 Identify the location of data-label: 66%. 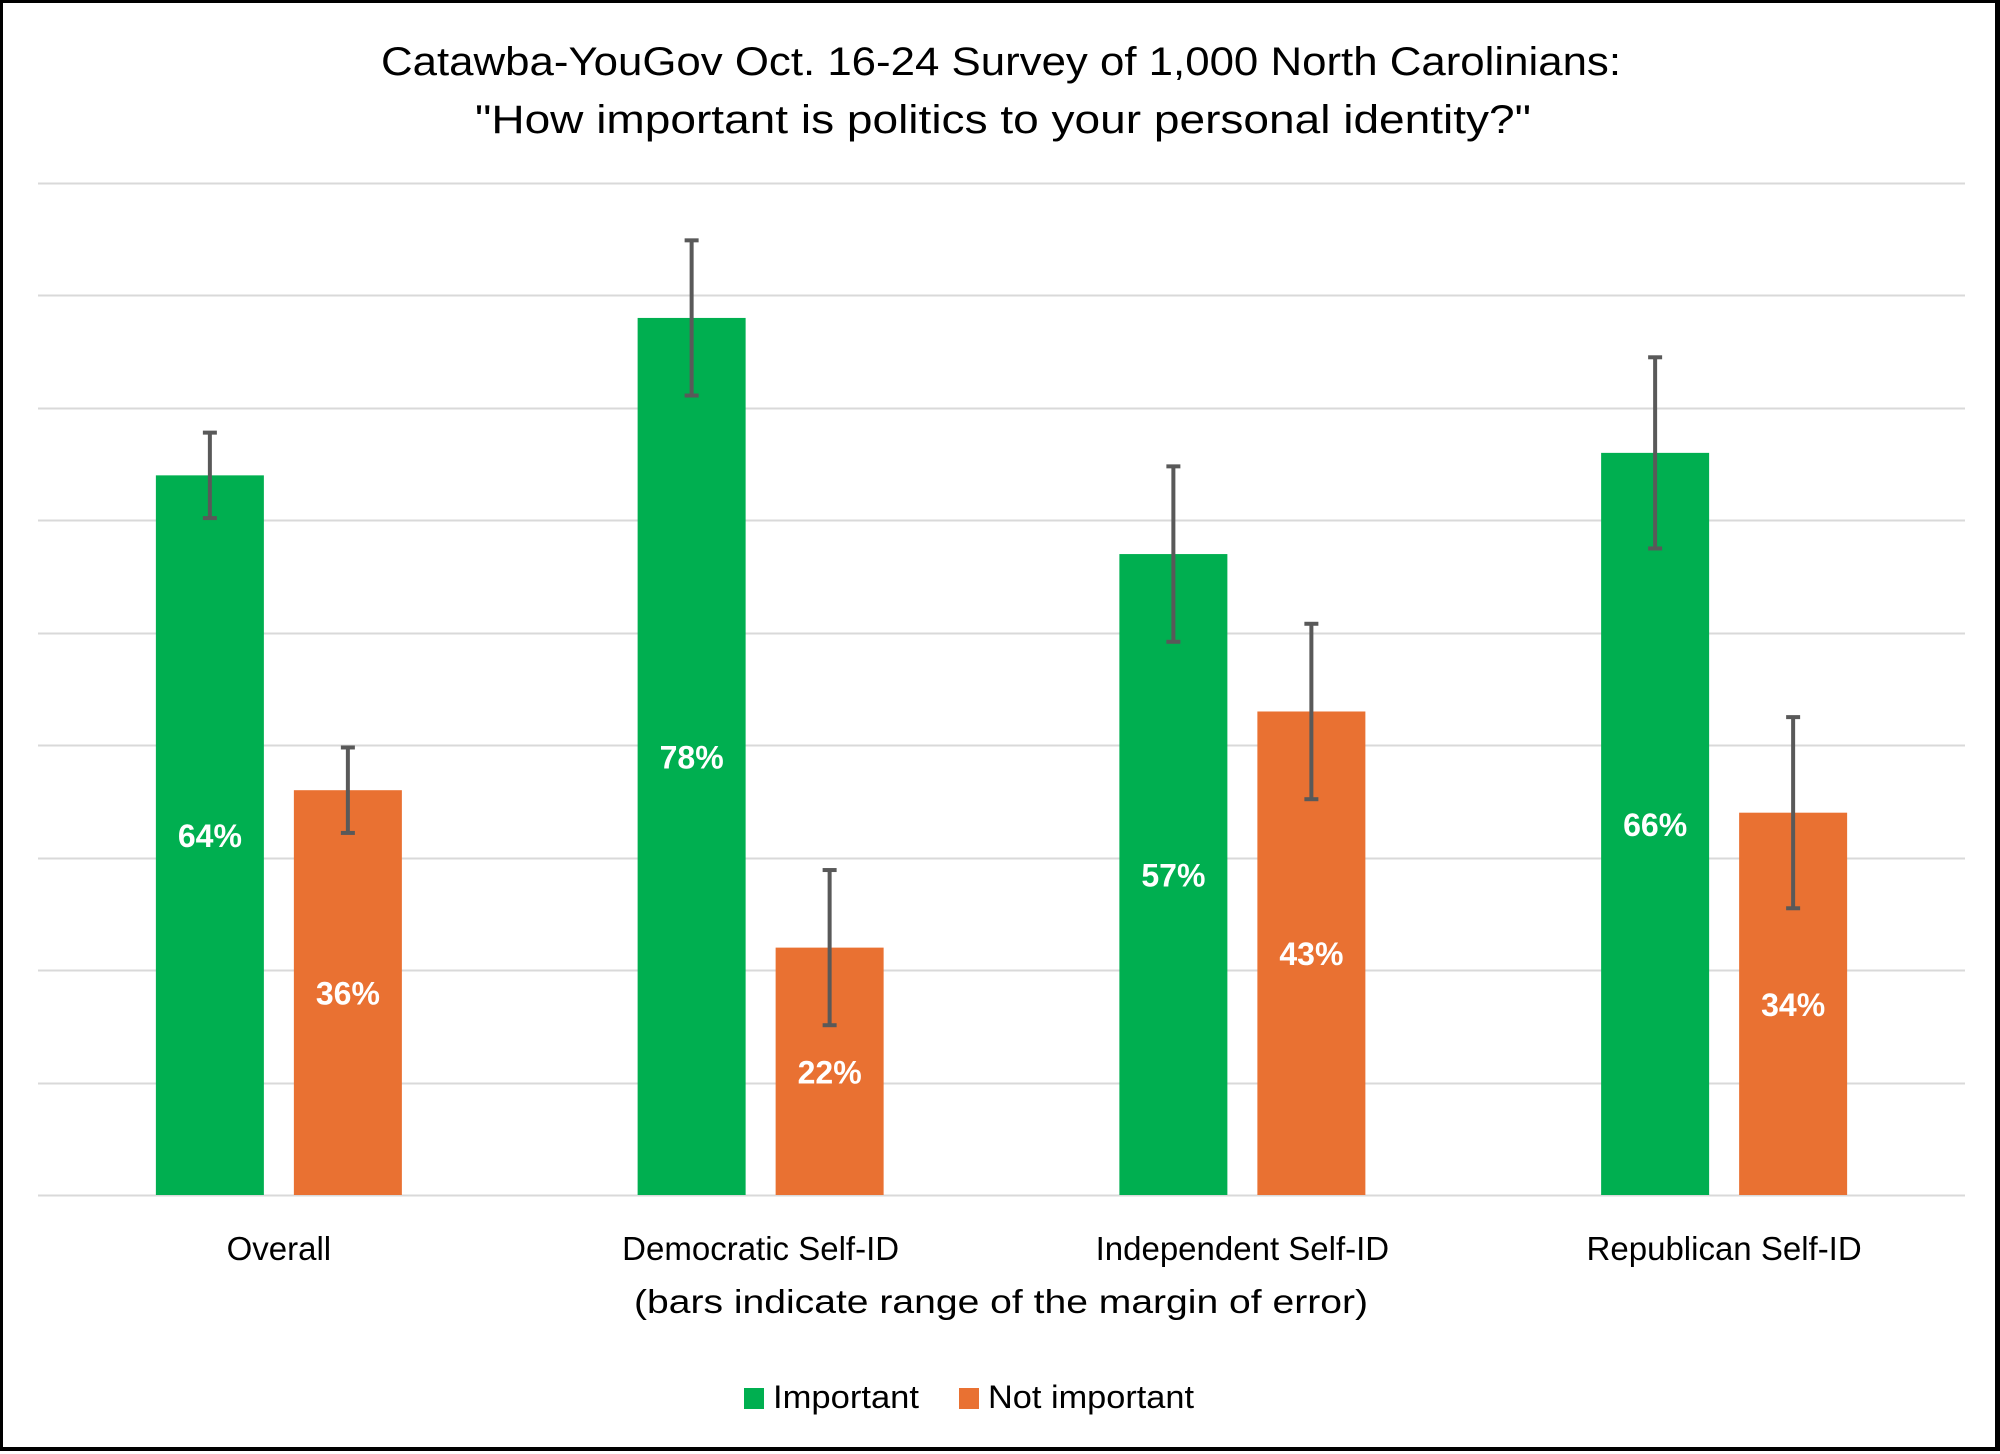
(1655, 825).